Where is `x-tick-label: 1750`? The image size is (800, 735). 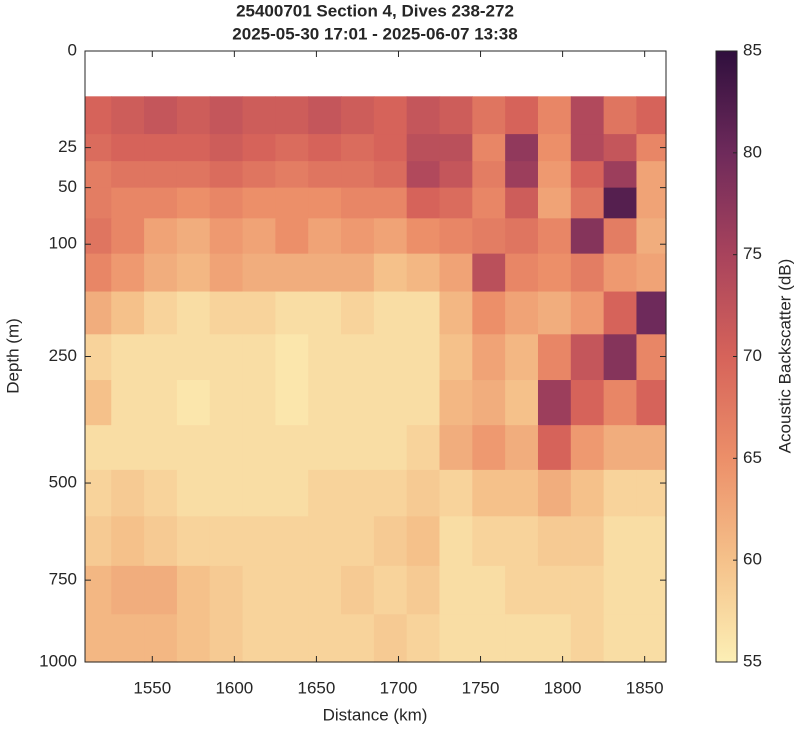 x-tick-label: 1750 is located at coordinates (481, 687).